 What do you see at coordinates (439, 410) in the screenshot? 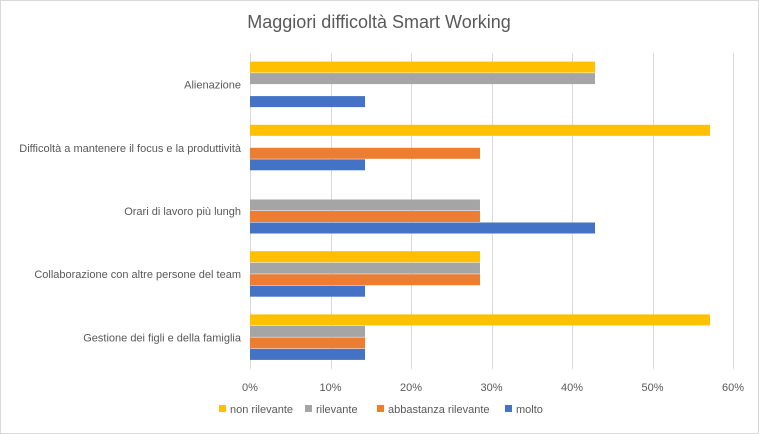
I see `legend-label-abbastanza-rilevante: abbastanza rilevante` at bounding box center [439, 410].